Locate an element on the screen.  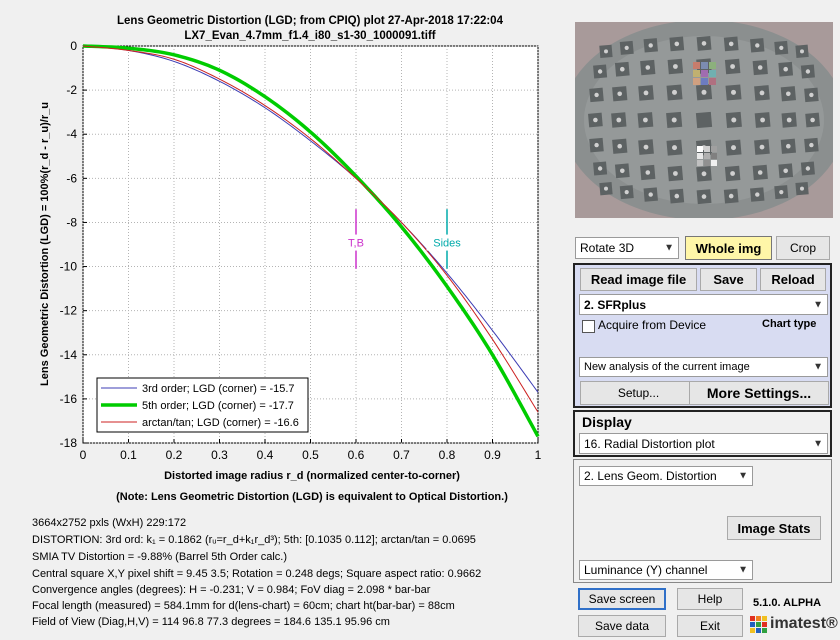
image-stats-button: Image Stats is located at coordinates (774, 528).